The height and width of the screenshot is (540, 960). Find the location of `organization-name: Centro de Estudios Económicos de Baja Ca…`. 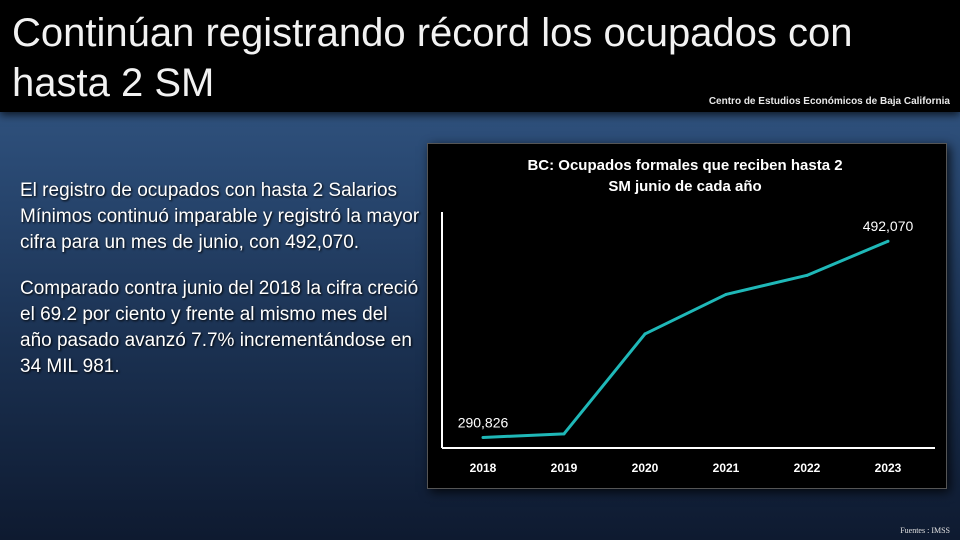

organization-name: Centro de Estudios Económicos de Baja Ca… is located at coordinates (829, 101).